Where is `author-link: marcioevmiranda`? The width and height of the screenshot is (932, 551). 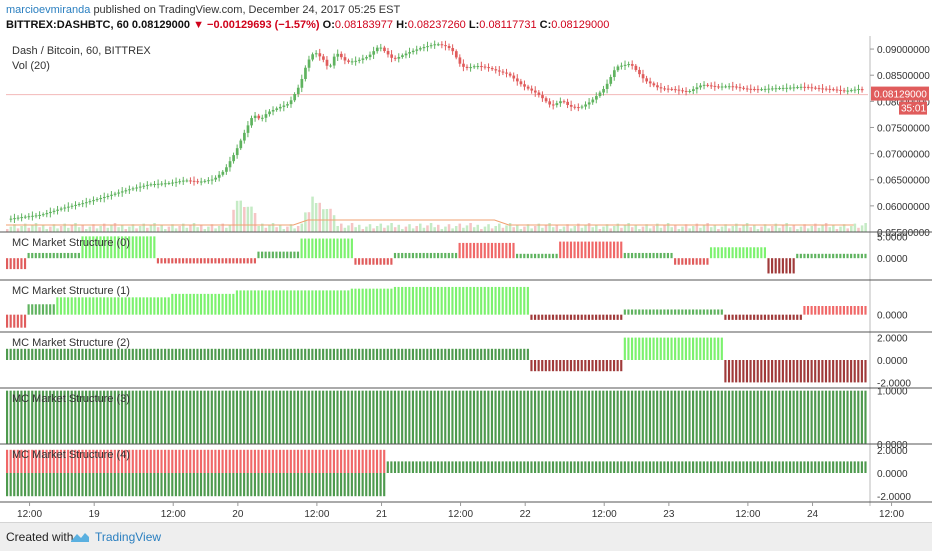
author-link: marcioevmiranda is located at coordinates (48, 10).